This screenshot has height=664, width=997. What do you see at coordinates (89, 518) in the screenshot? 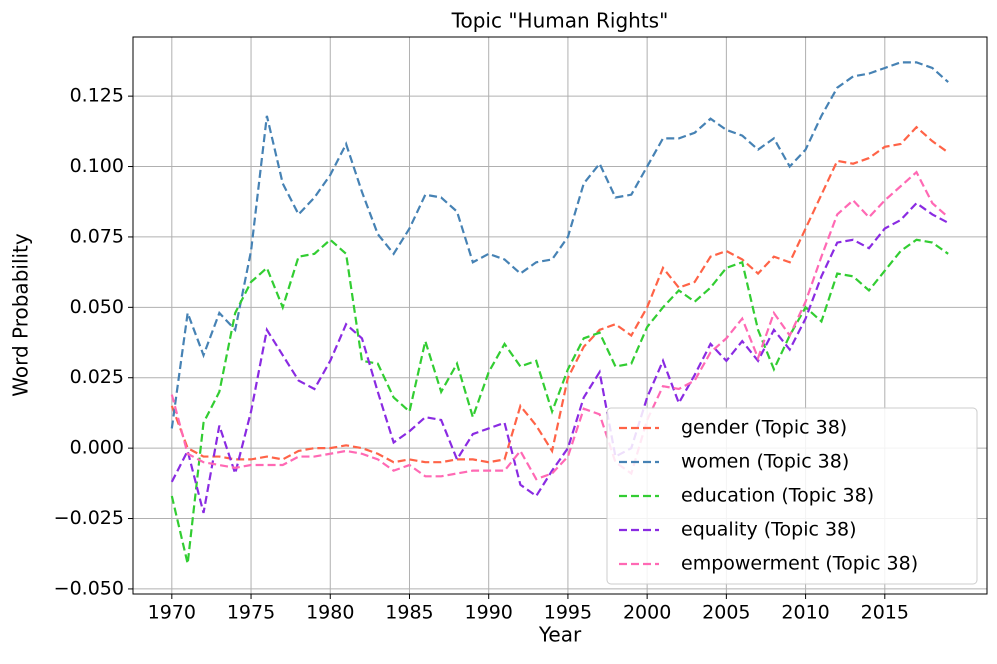
I see `y-tick-label: −0.025` at bounding box center [89, 518].